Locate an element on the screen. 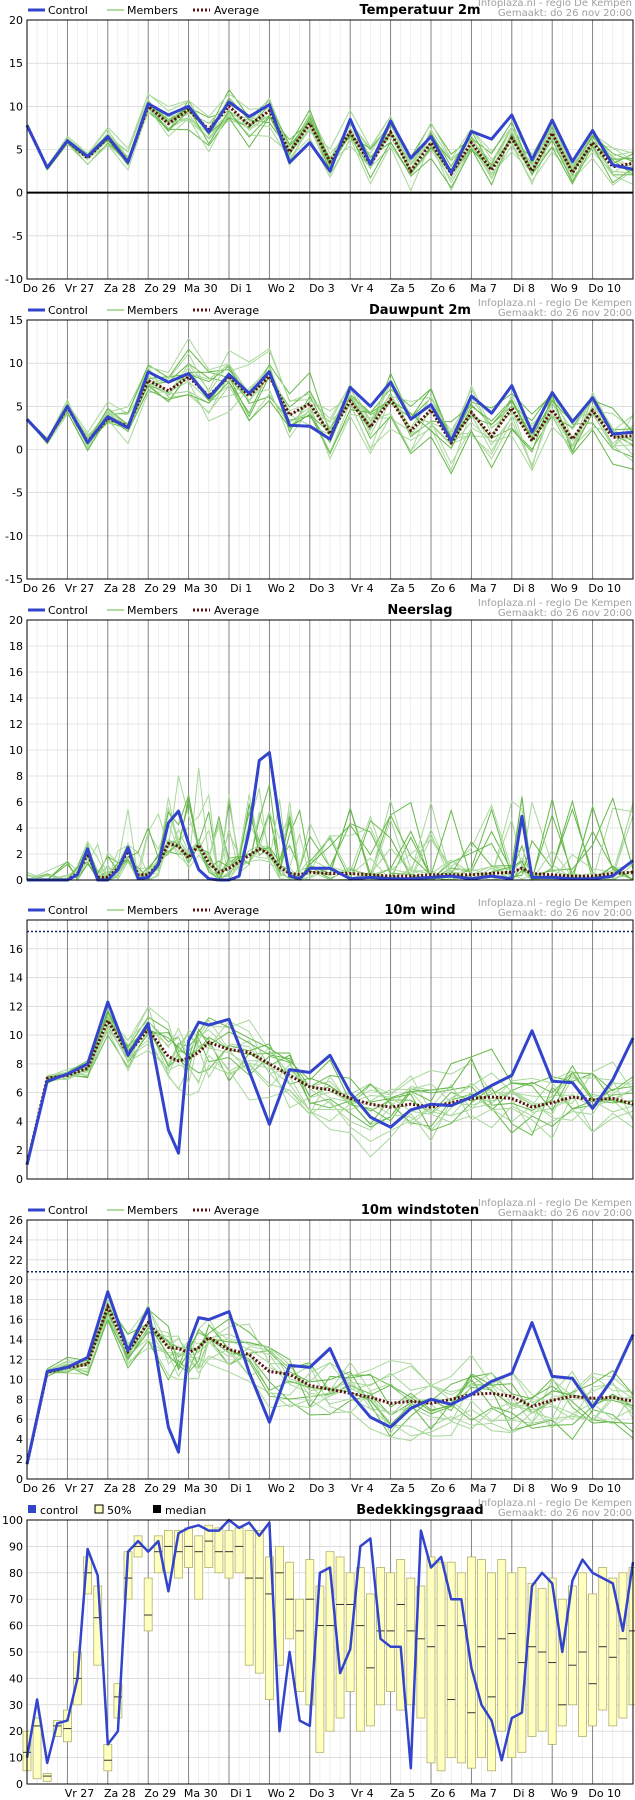 Image resolution: width=635 pixels, height=1800 pixels. day-label: Do 3 is located at coordinates (322, 288).